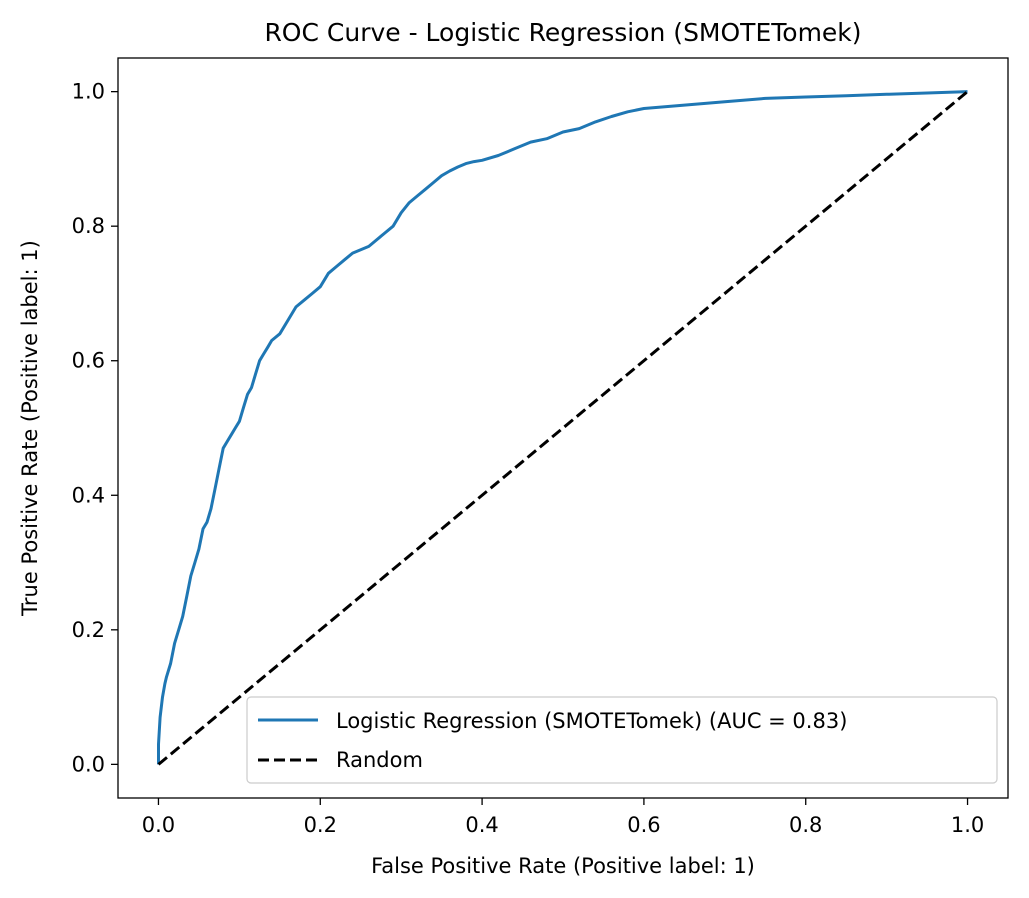  Describe the element at coordinates (158, 825) in the screenshot. I see `x-tick-label: 0.0` at that location.